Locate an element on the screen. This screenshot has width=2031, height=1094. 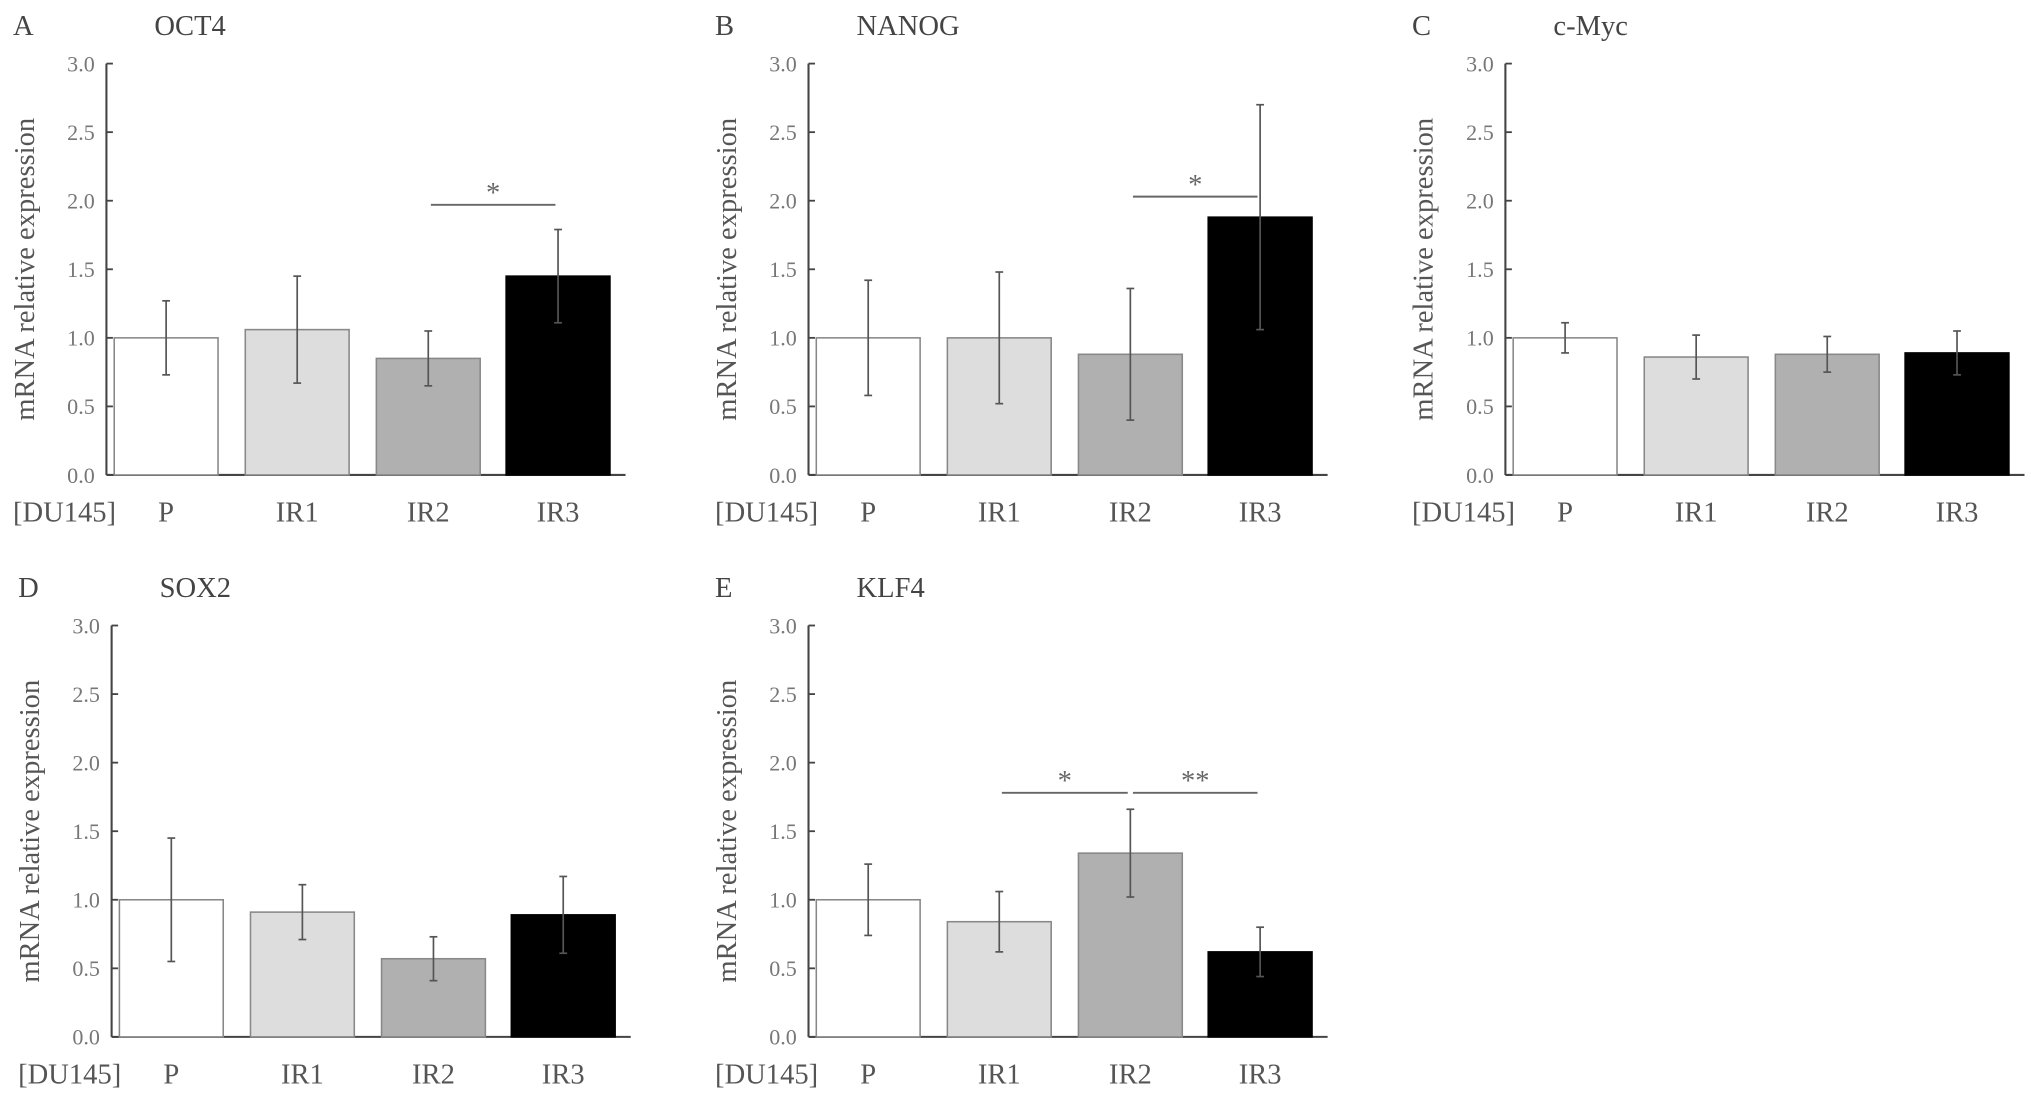
panel-letter: D is located at coordinates (28, 588).